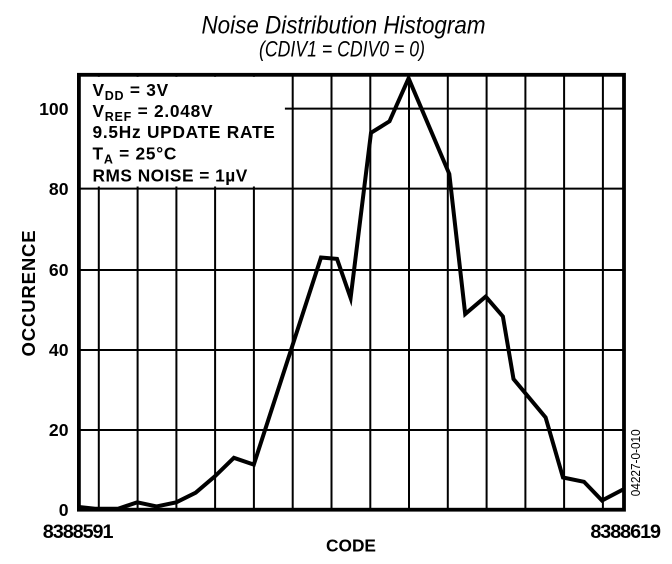 This screenshot has width=672, height=564. What do you see at coordinates (131, 91) in the screenshot?
I see `svg-text: VDD = 3V` at bounding box center [131, 91].